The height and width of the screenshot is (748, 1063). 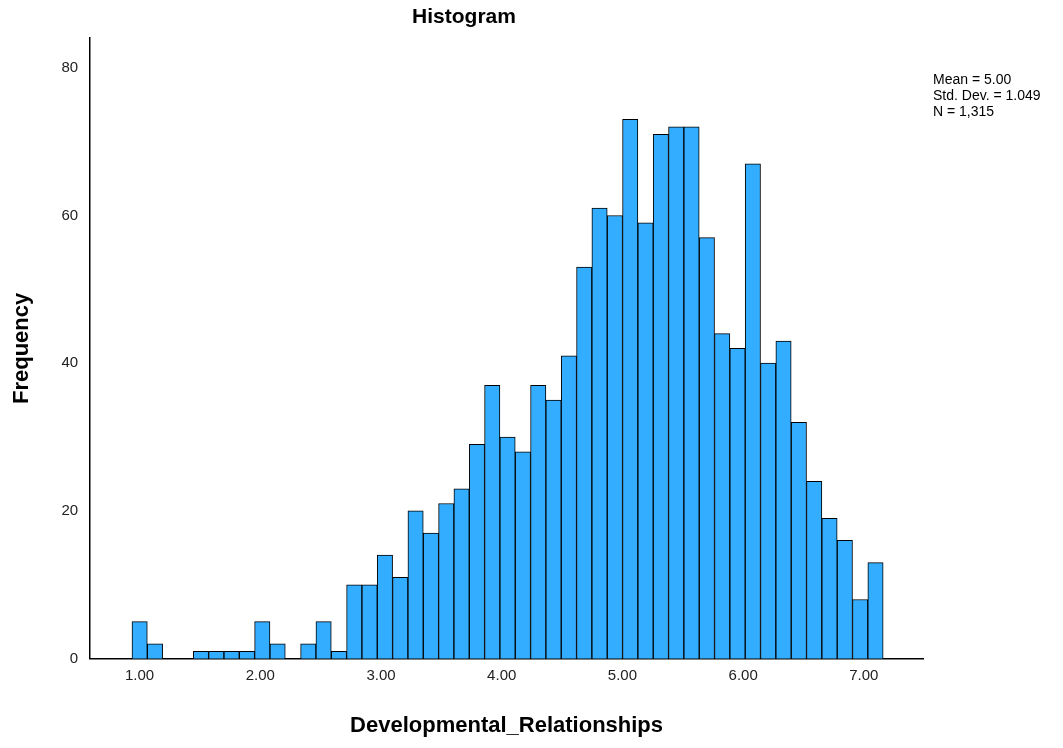 What do you see at coordinates (381, 674) in the screenshot?
I see `x-tick-label: 3.00` at bounding box center [381, 674].